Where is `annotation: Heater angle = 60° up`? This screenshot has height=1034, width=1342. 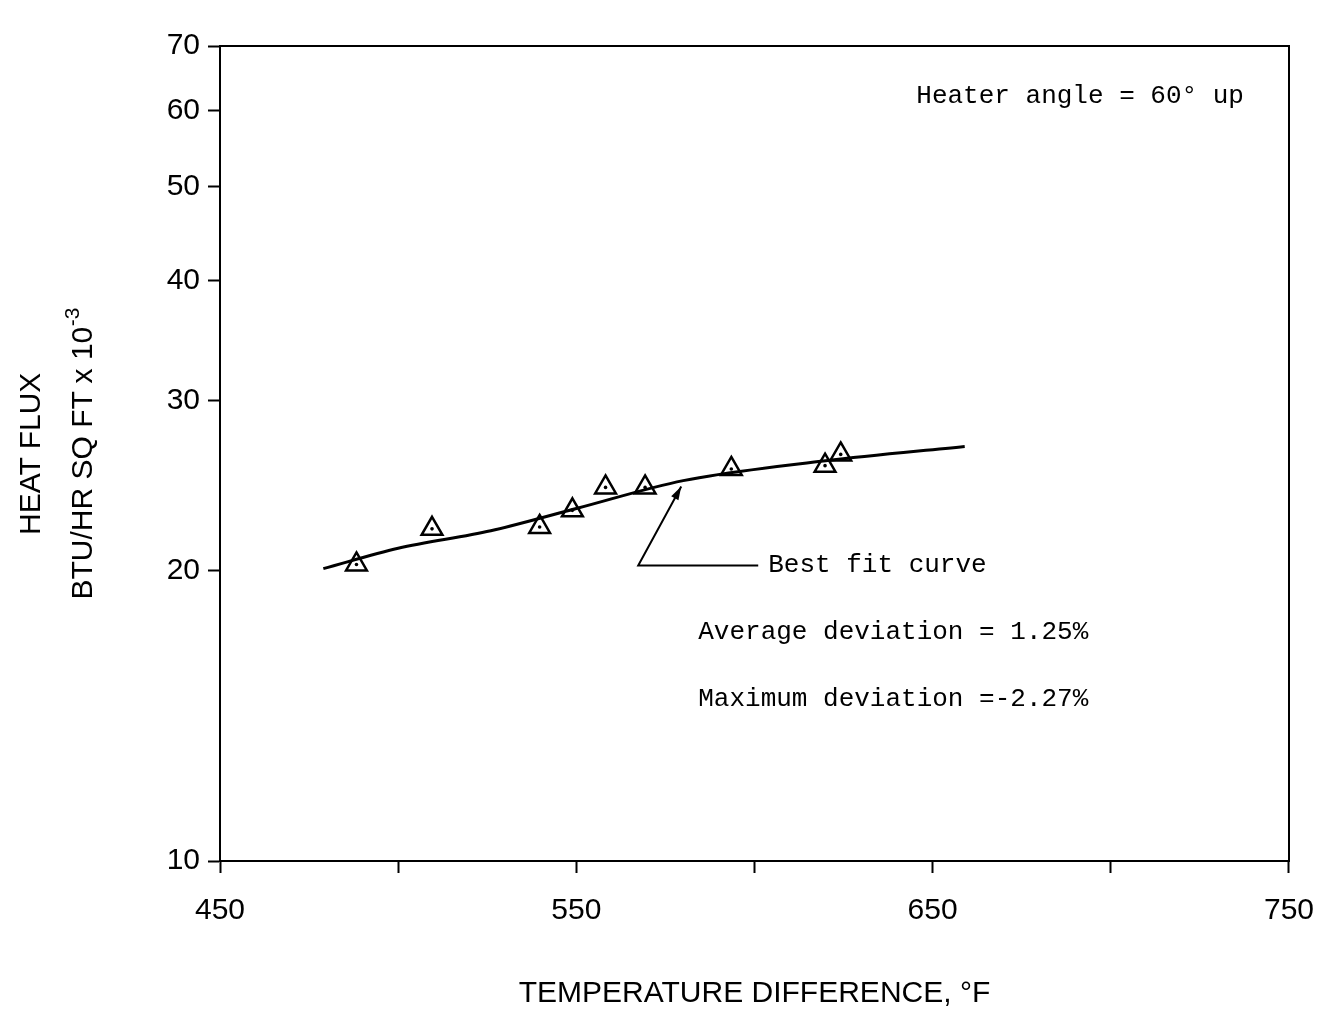
annotation: Heater angle = 60° up is located at coordinates (1080, 95).